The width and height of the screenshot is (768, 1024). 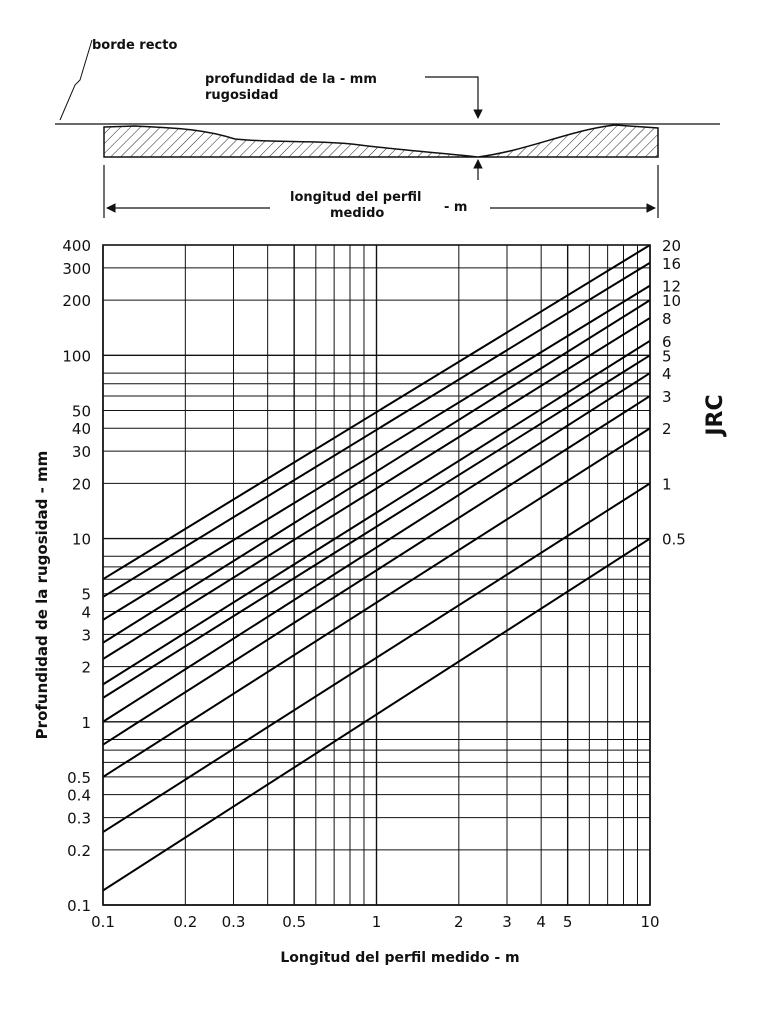 I want to click on y-tick-label: 2, so click(x=86, y=668).